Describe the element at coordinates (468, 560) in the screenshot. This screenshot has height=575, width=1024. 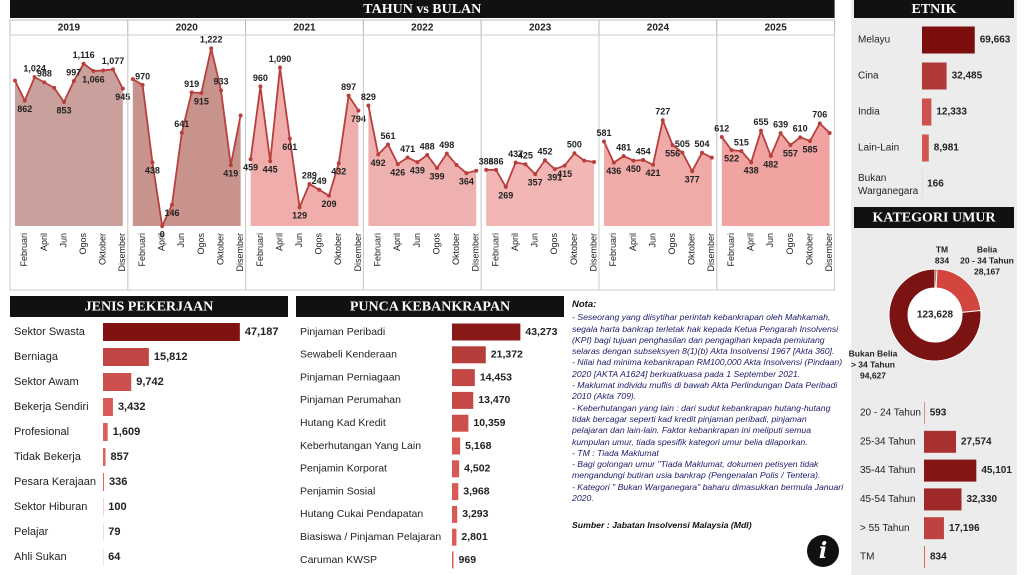
I see `value-label: 969` at that location.